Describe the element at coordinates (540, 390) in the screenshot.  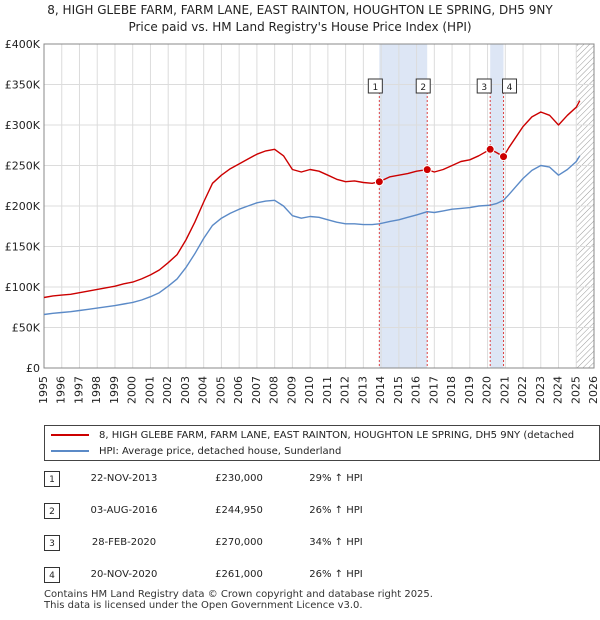
I see `x-tick-label: 2023` at that location.